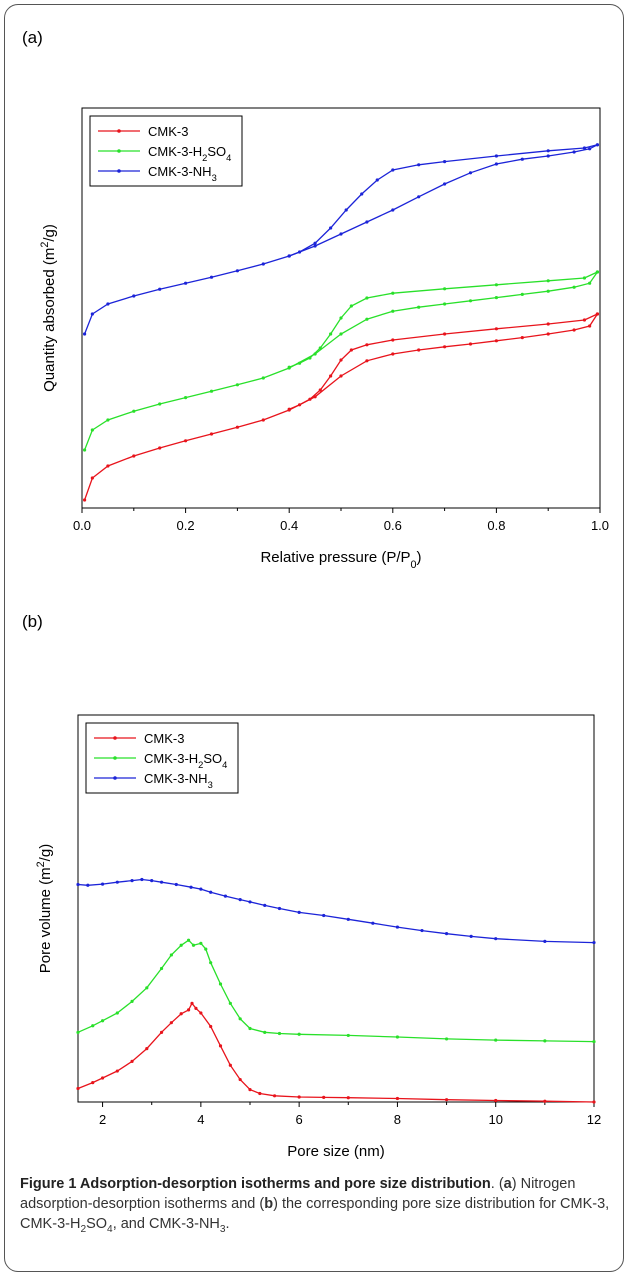  What do you see at coordinates (166, 151) in the screenshot?
I see `chart-a-legend` at bounding box center [166, 151].